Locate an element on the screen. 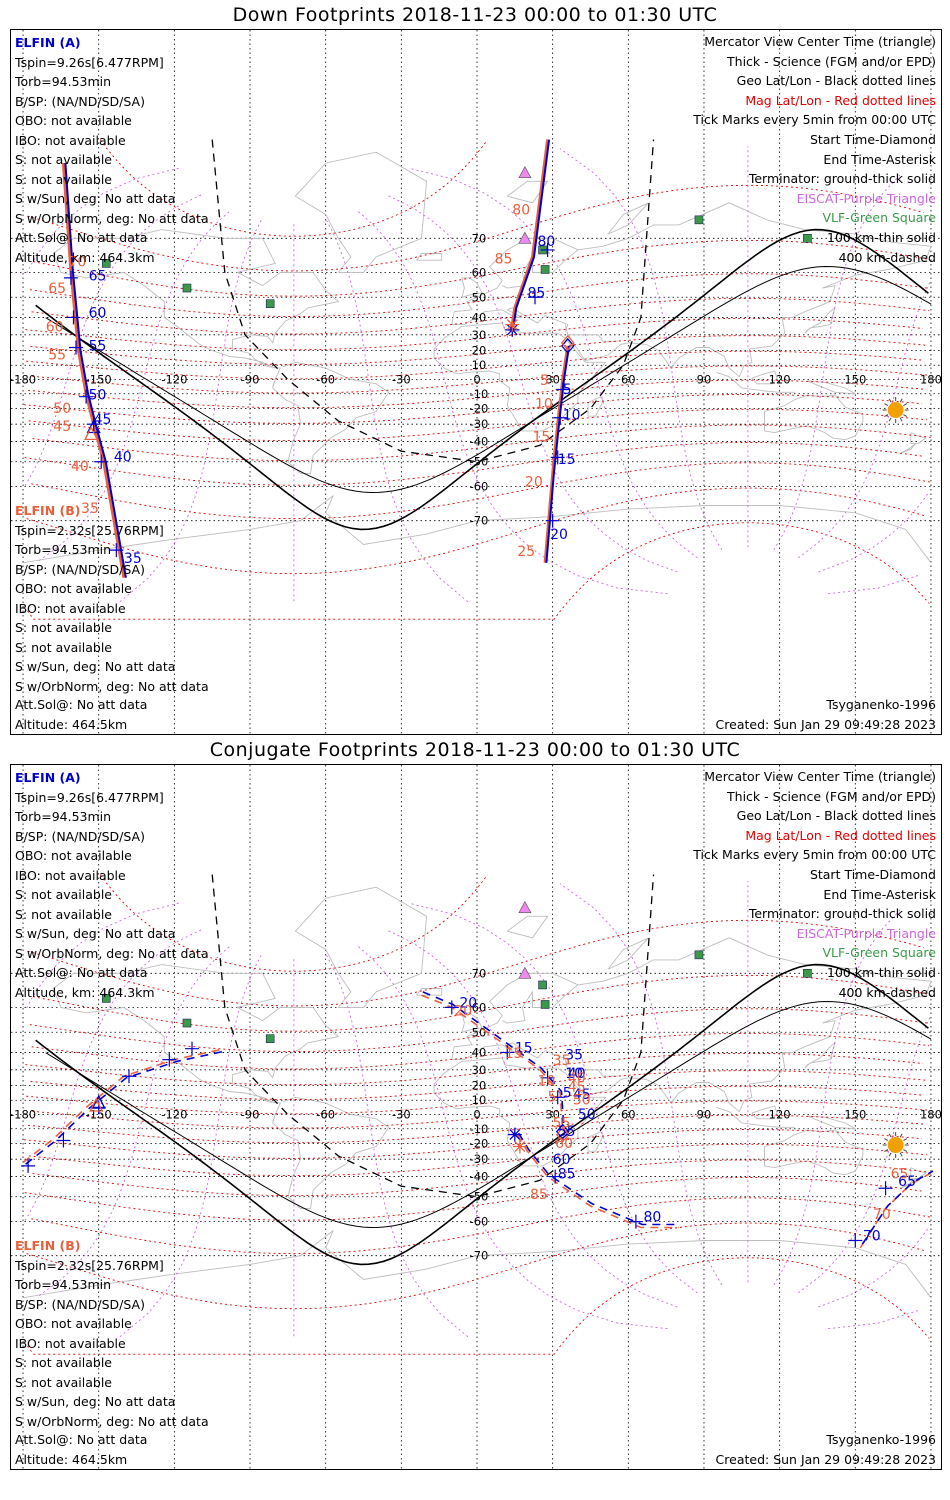 The height and width of the screenshot is (1500, 950). lat-axis-label: -60 is located at coordinates (479, 1222).